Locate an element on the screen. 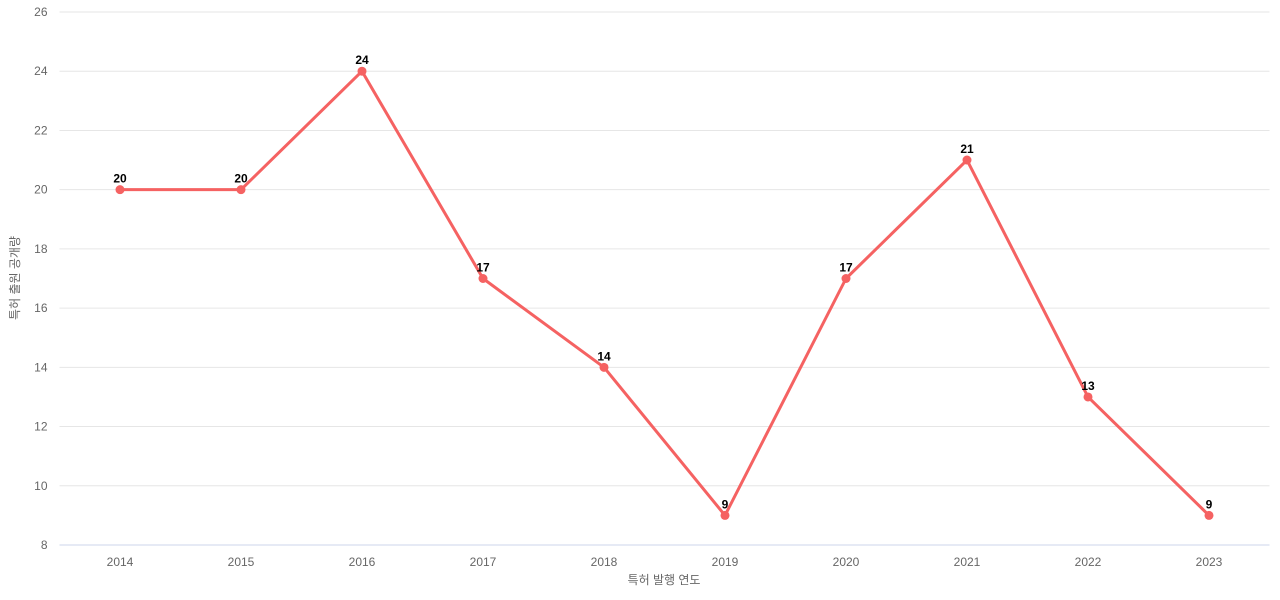 This screenshot has width=1280, height=600. x-tick-label: 2016 is located at coordinates (362, 562).